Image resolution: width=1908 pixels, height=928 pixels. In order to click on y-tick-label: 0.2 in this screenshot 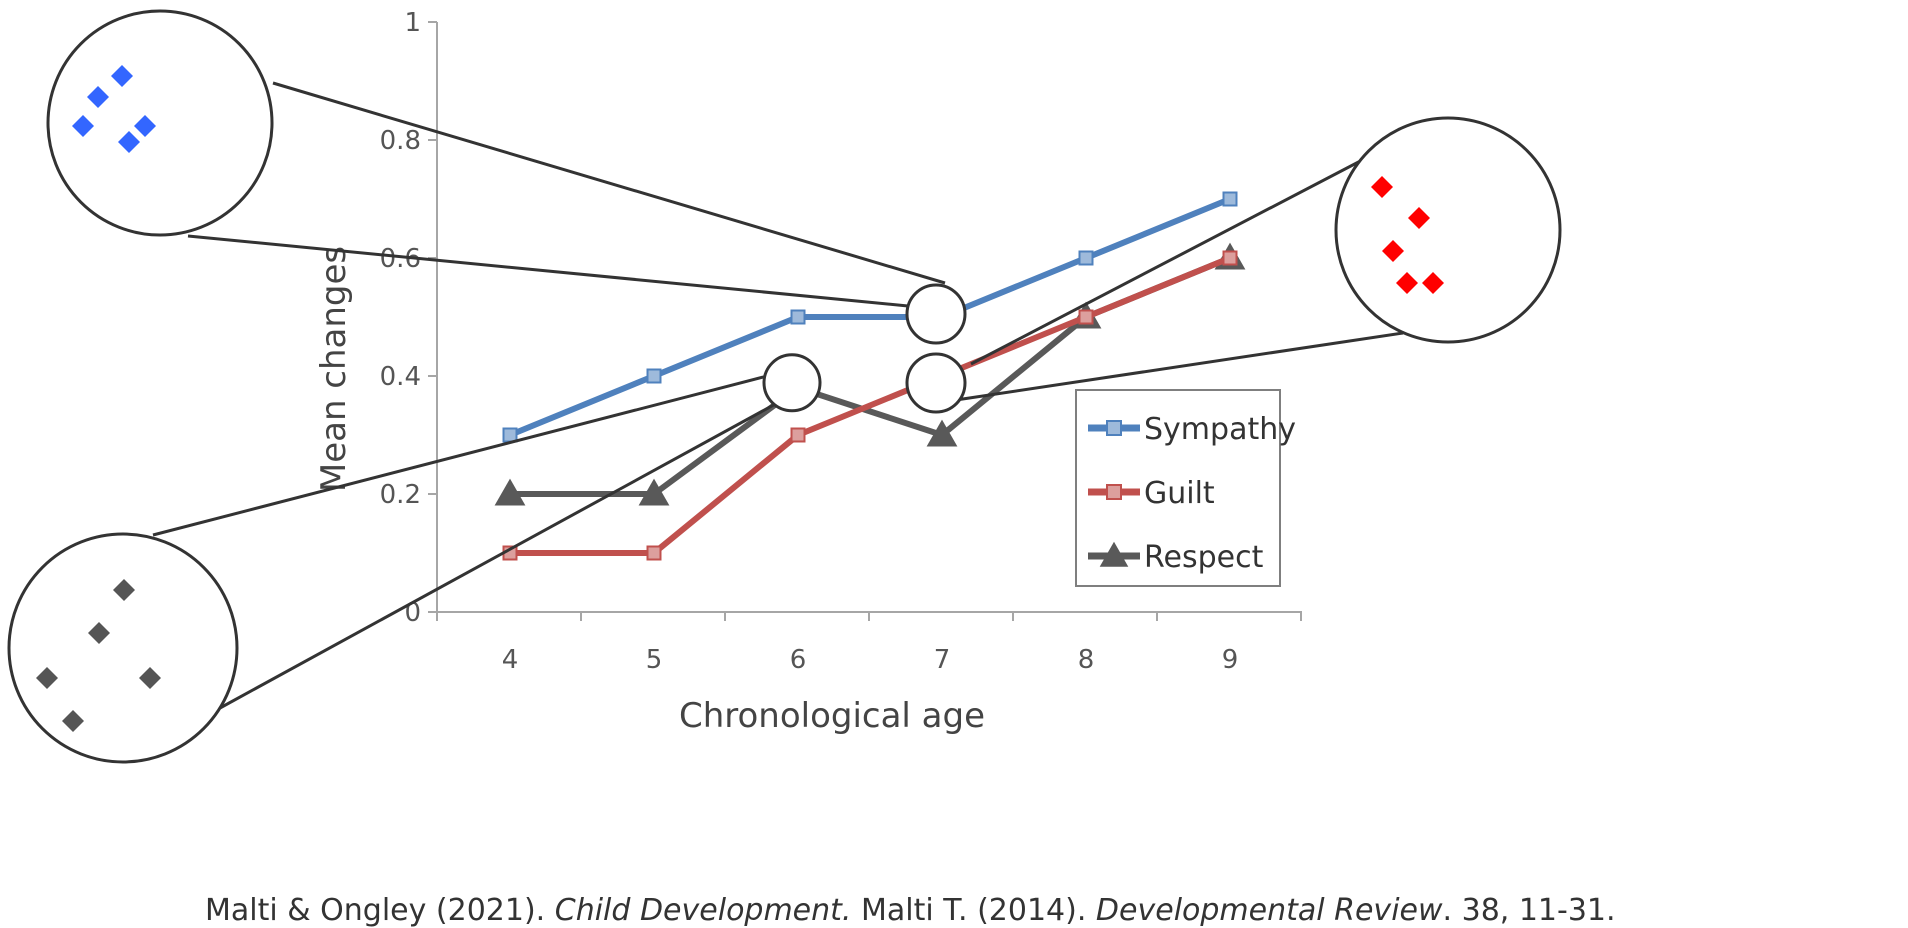, I will do `click(400, 495)`.